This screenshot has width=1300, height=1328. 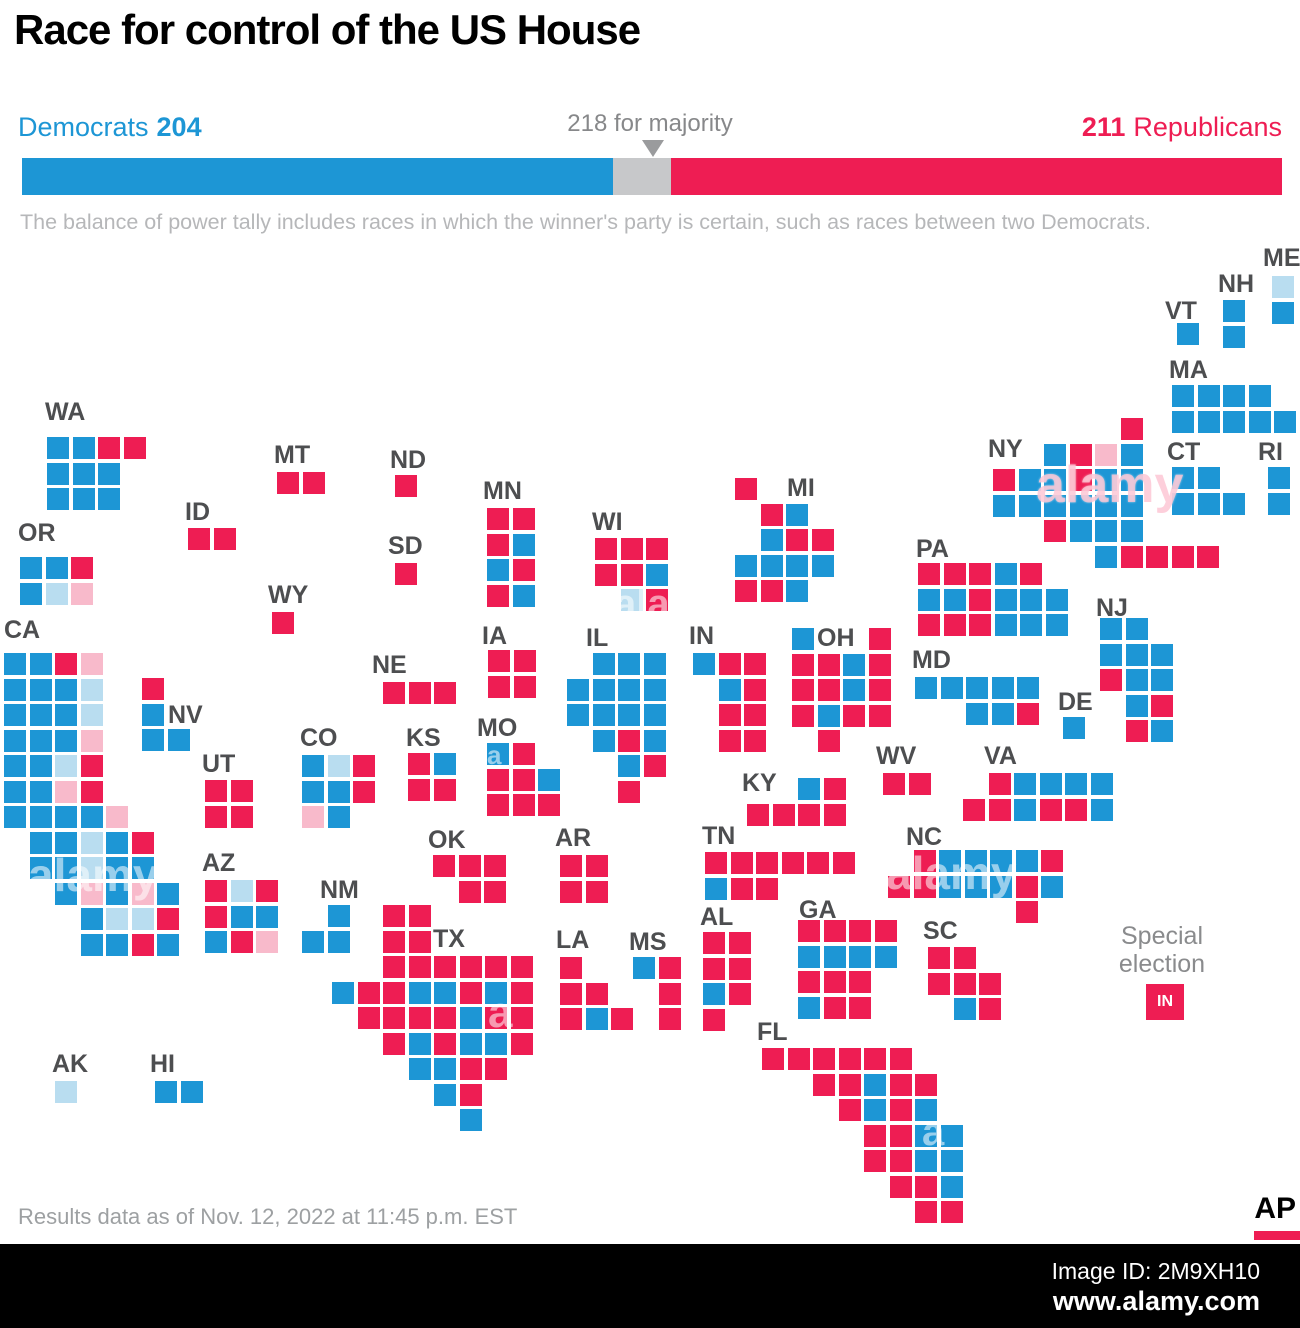 I want to click on district-square-or, so click(x=31, y=593).